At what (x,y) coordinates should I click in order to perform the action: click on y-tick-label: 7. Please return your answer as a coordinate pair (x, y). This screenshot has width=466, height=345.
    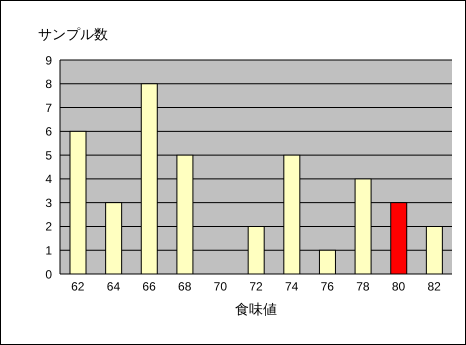
    Looking at the image, I should click on (48, 107).